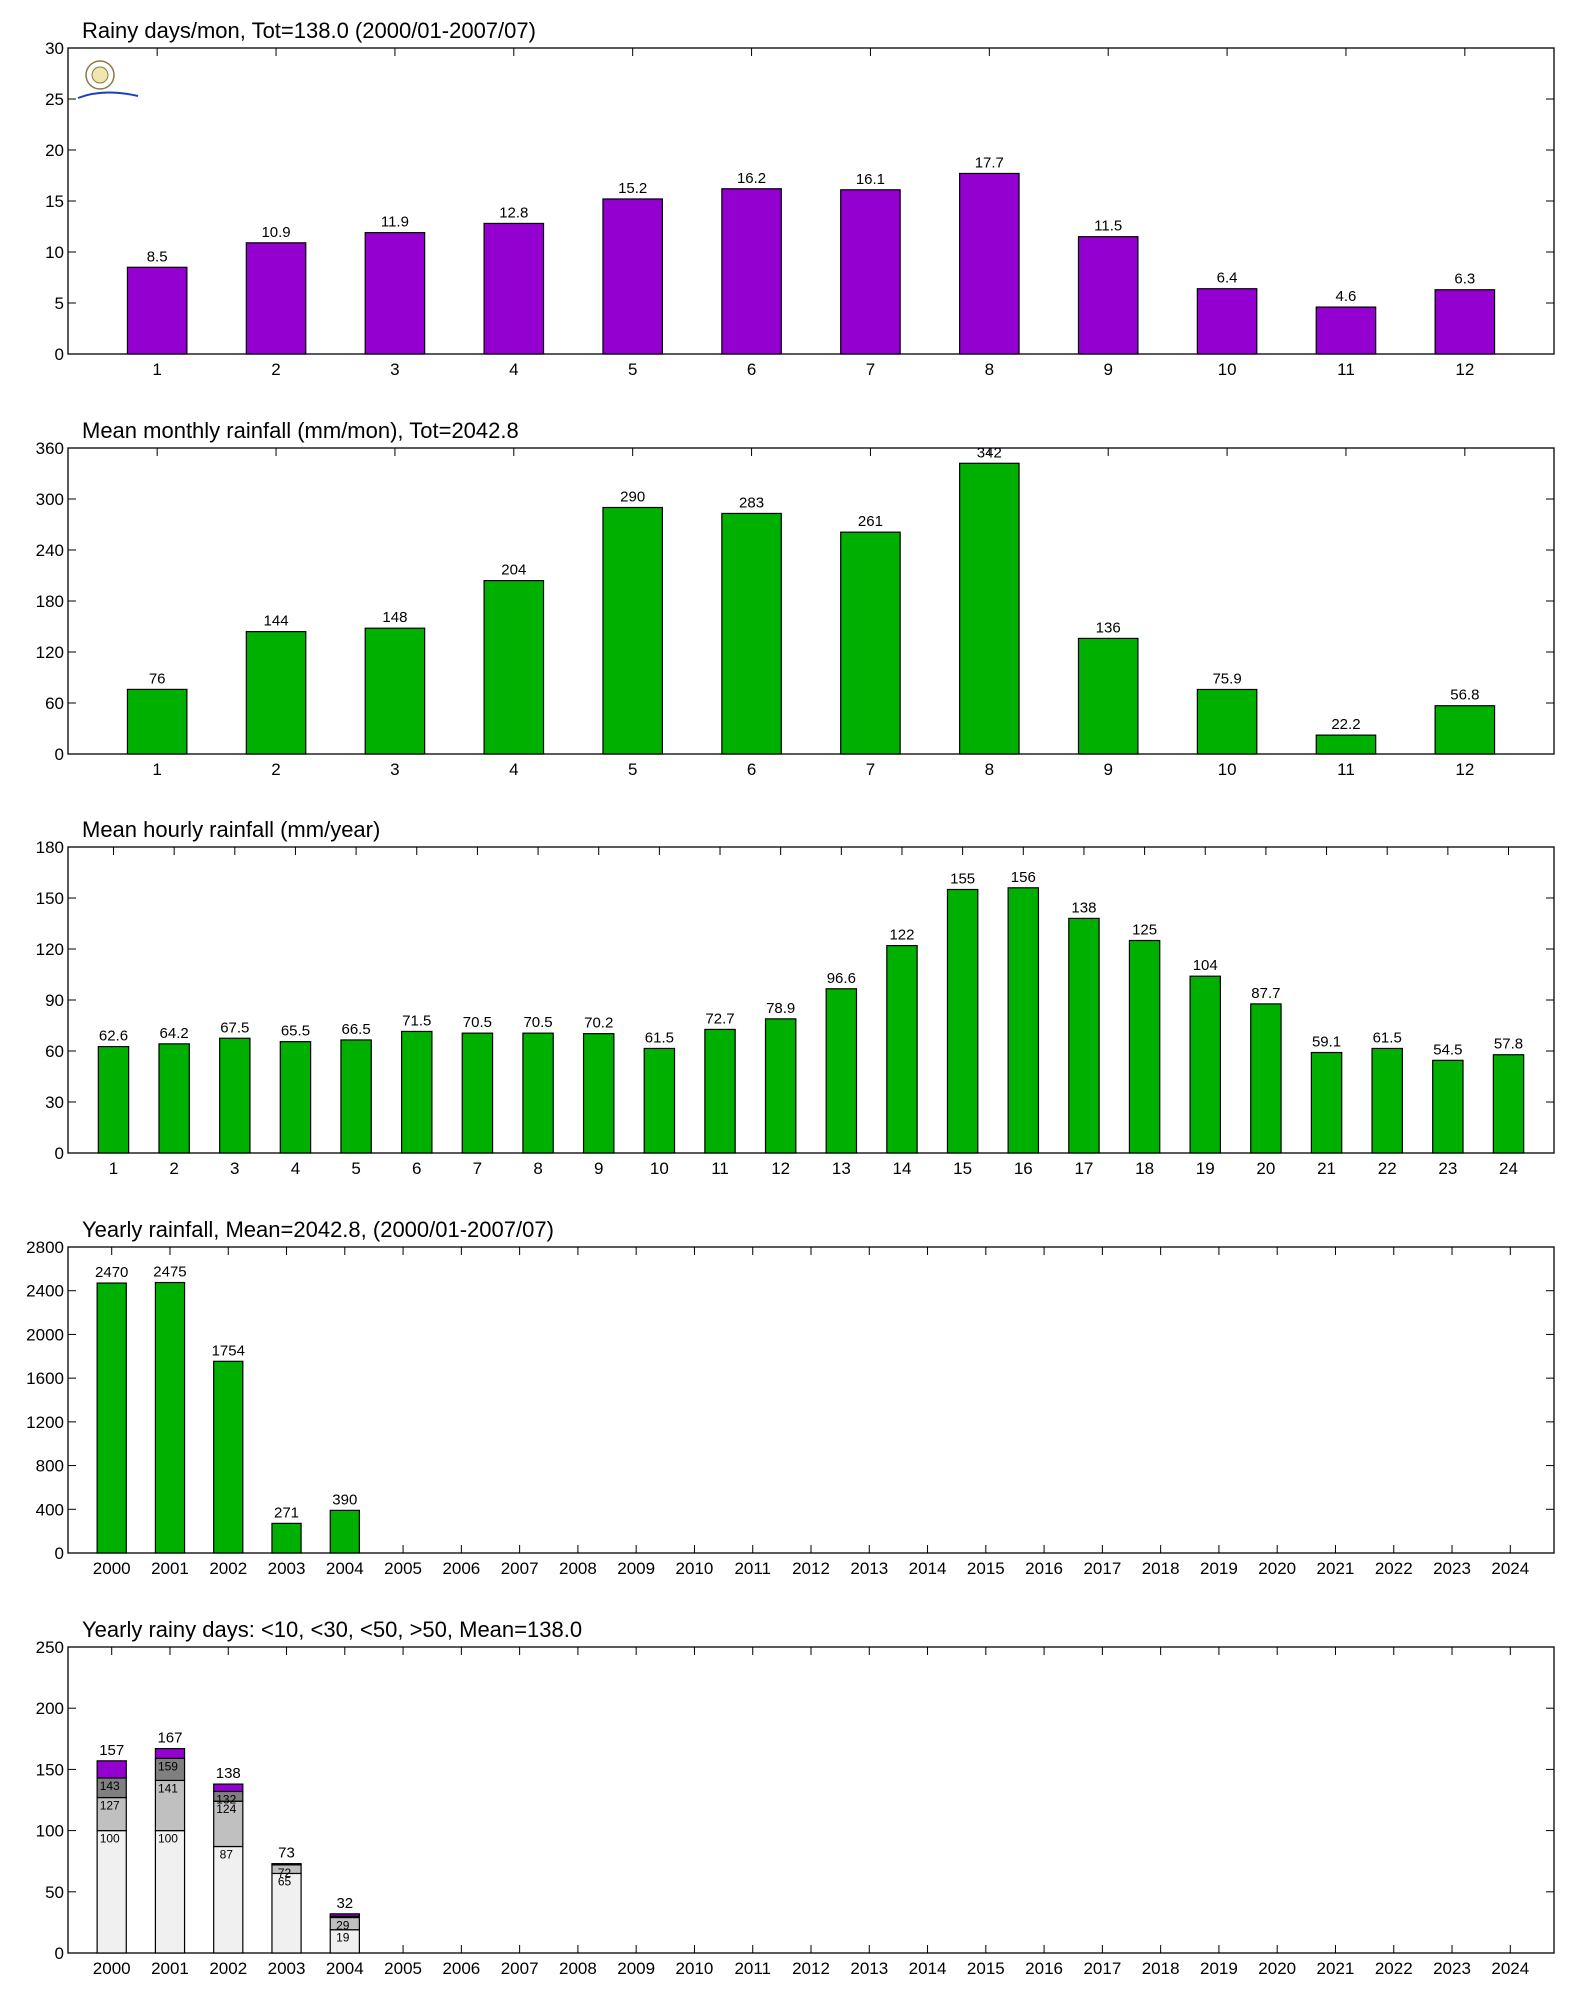  Describe the element at coordinates (228, 1773) in the screenshot. I see `total-label: 138` at that location.